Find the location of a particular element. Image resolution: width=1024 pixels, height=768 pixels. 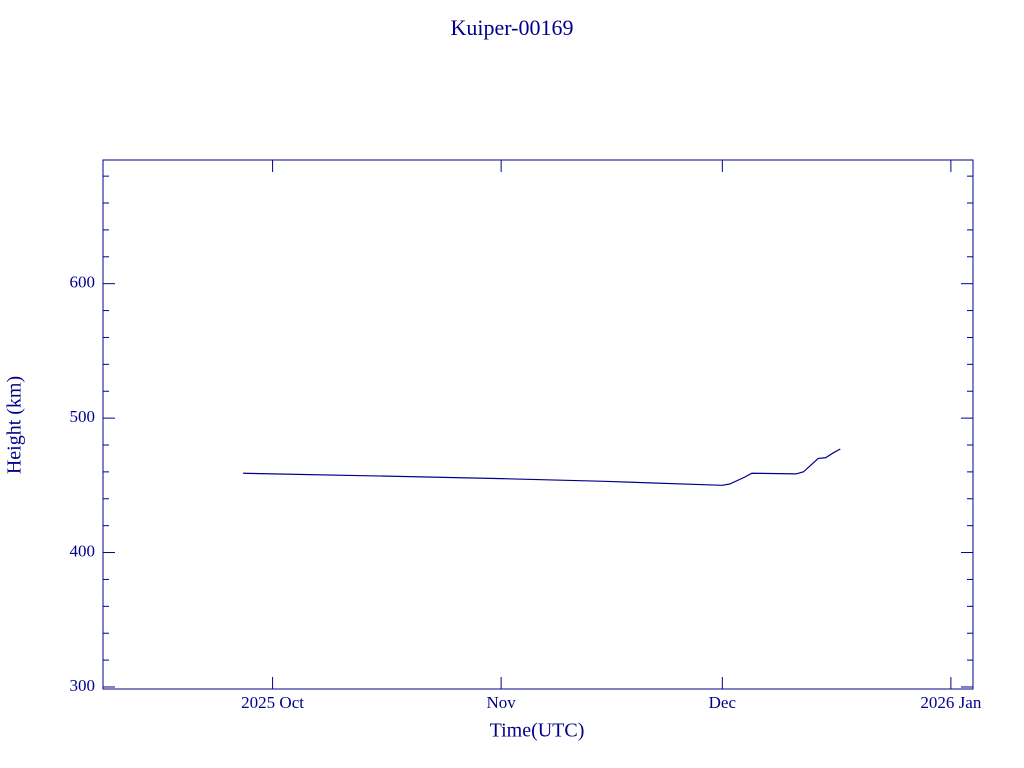

x-axis-label: Time(UTC) is located at coordinates (537, 731).